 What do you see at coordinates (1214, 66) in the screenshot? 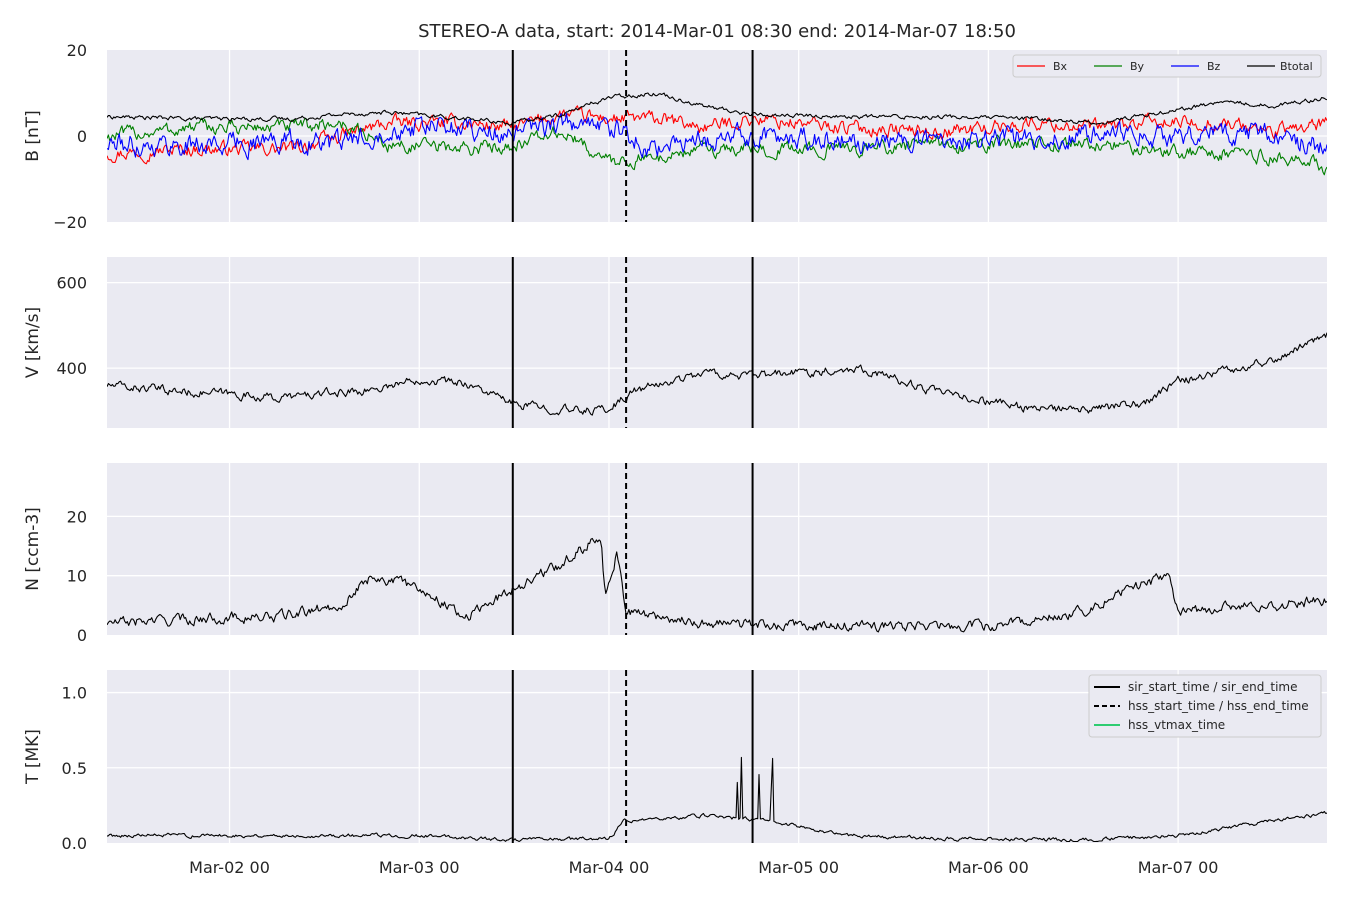
I see `legend-label-Bz: Bz` at bounding box center [1214, 66].